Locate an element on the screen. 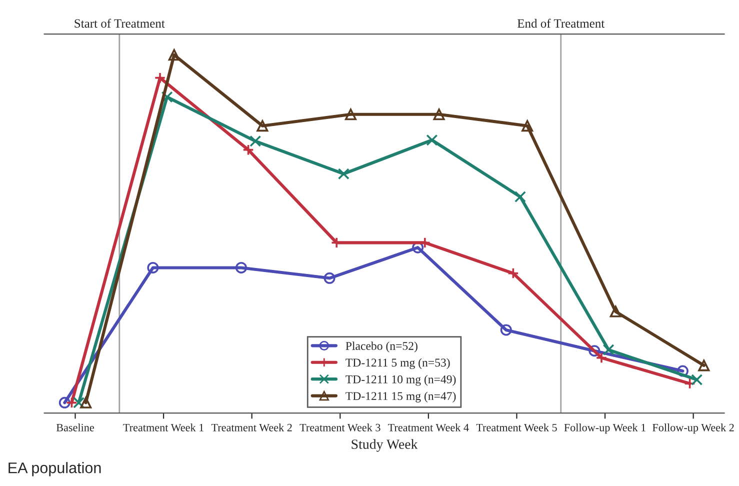 The image size is (739, 486). x-axis-title: Study Week is located at coordinates (385, 445).